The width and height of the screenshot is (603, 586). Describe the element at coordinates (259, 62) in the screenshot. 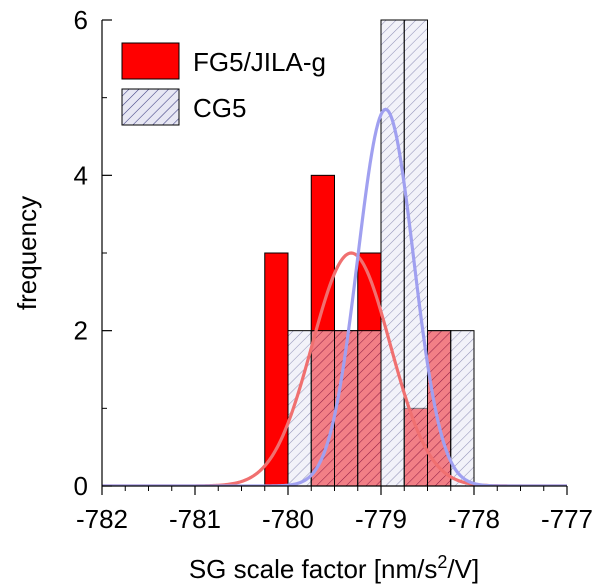

I see `legend-label-fg5: FG5/JILA-g` at that location.